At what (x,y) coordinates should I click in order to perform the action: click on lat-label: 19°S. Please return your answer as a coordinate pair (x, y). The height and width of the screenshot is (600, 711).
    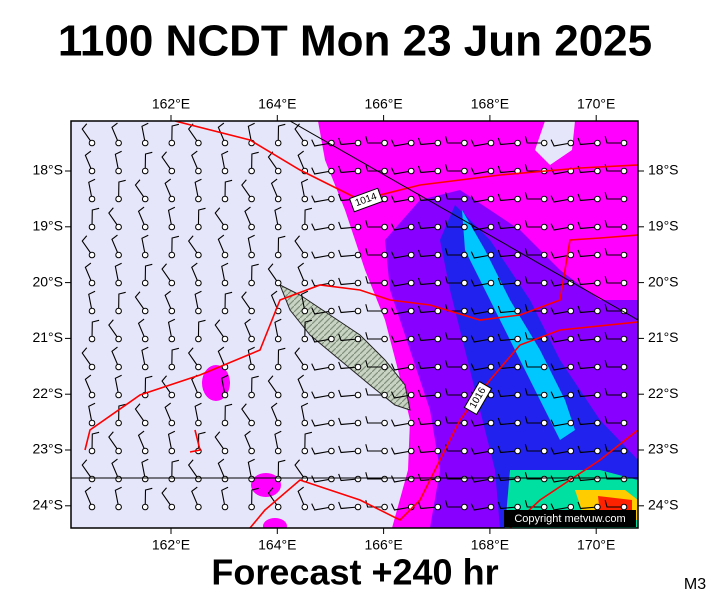
    Looking at the image, I should click on (47, 226).